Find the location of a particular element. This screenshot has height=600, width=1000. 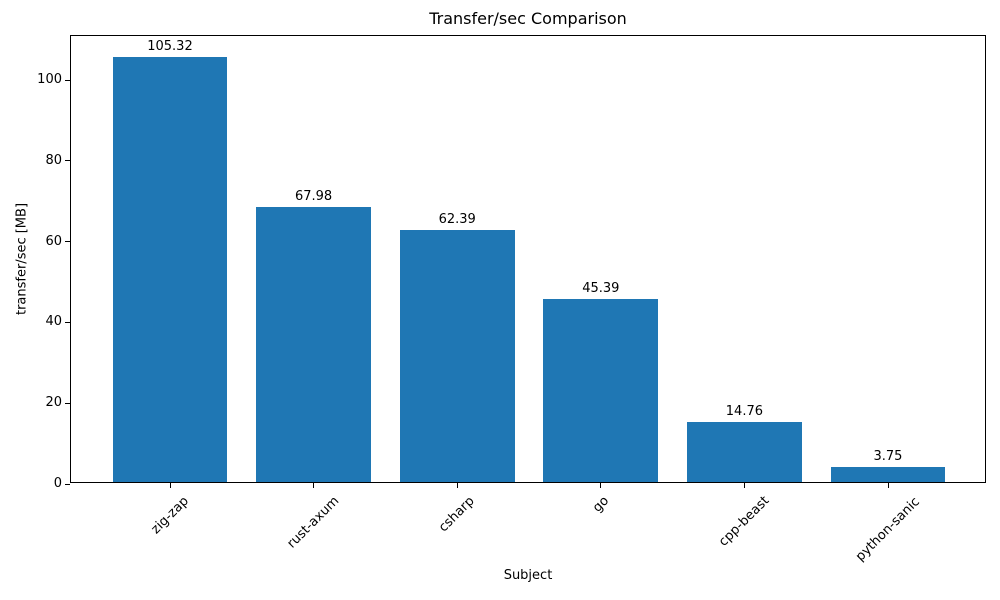

x-tick-label: go is located at coordinates (600, 504).